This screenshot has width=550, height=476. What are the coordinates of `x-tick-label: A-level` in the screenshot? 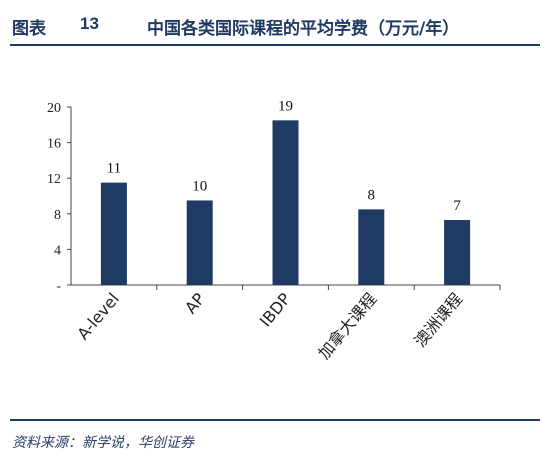 It's located at (98, 316).